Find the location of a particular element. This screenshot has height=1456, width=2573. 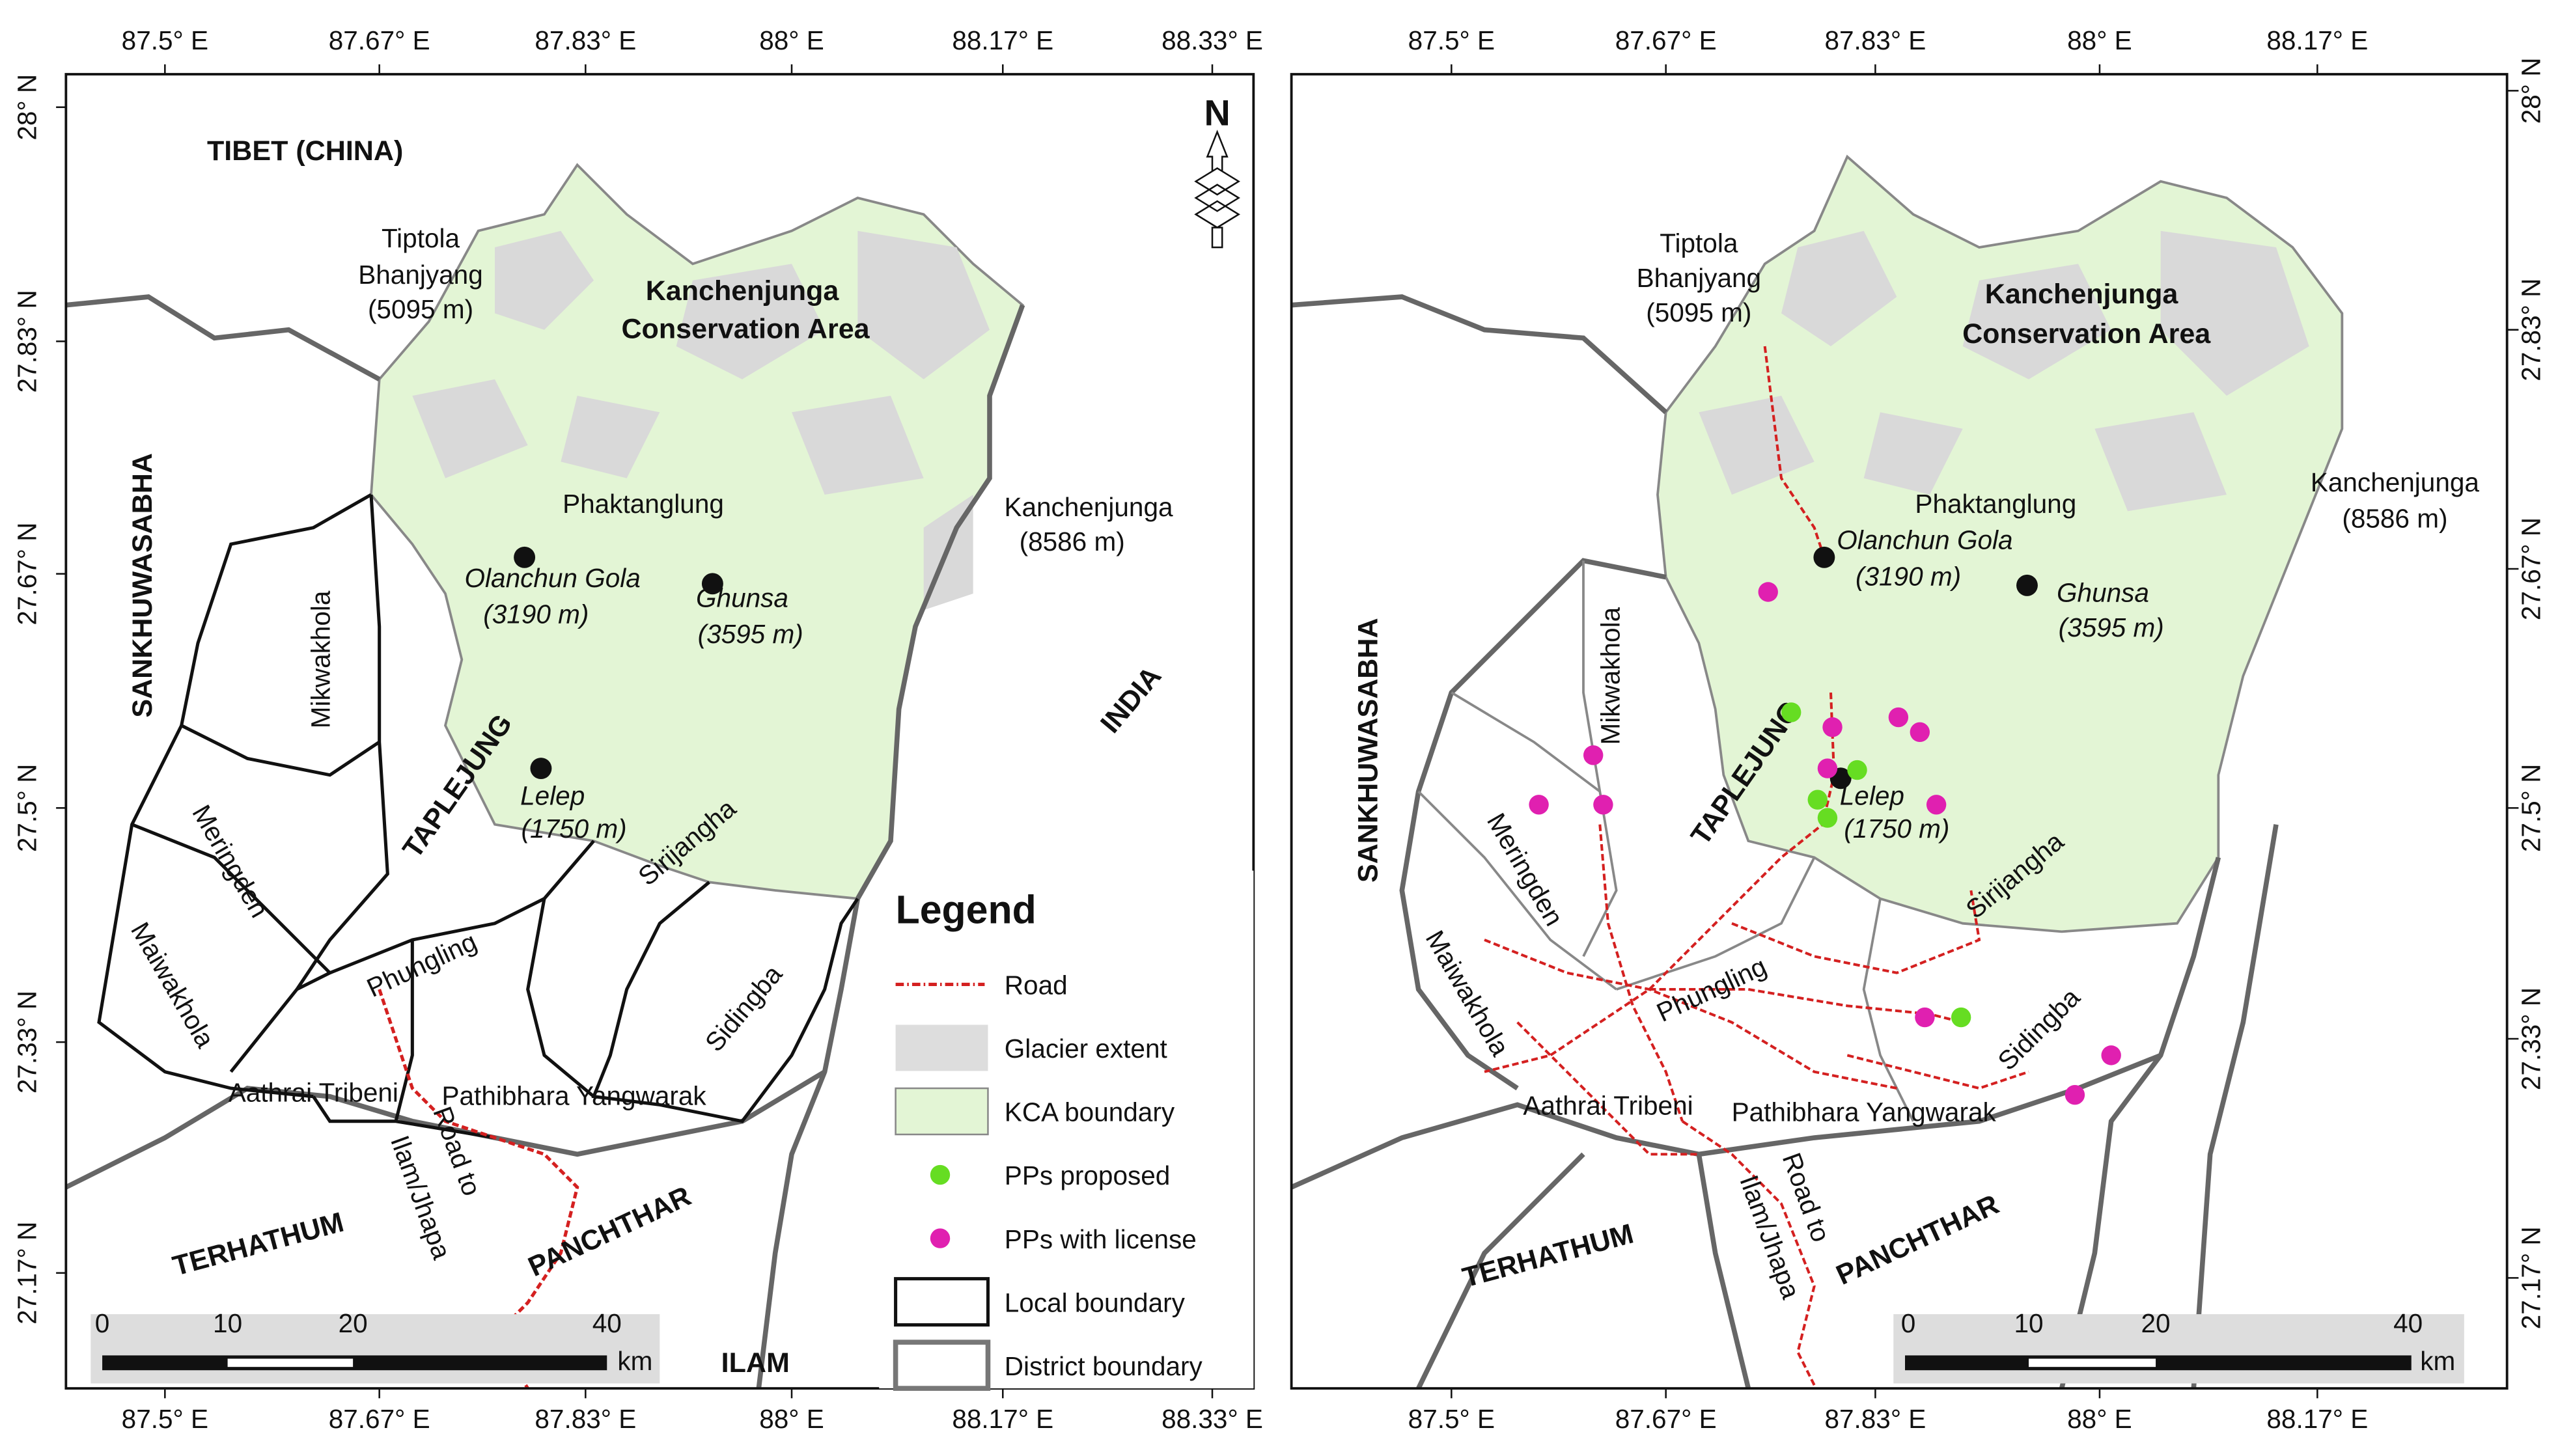

legend-label: PPs with license is located at coordinates (1101, 1239).